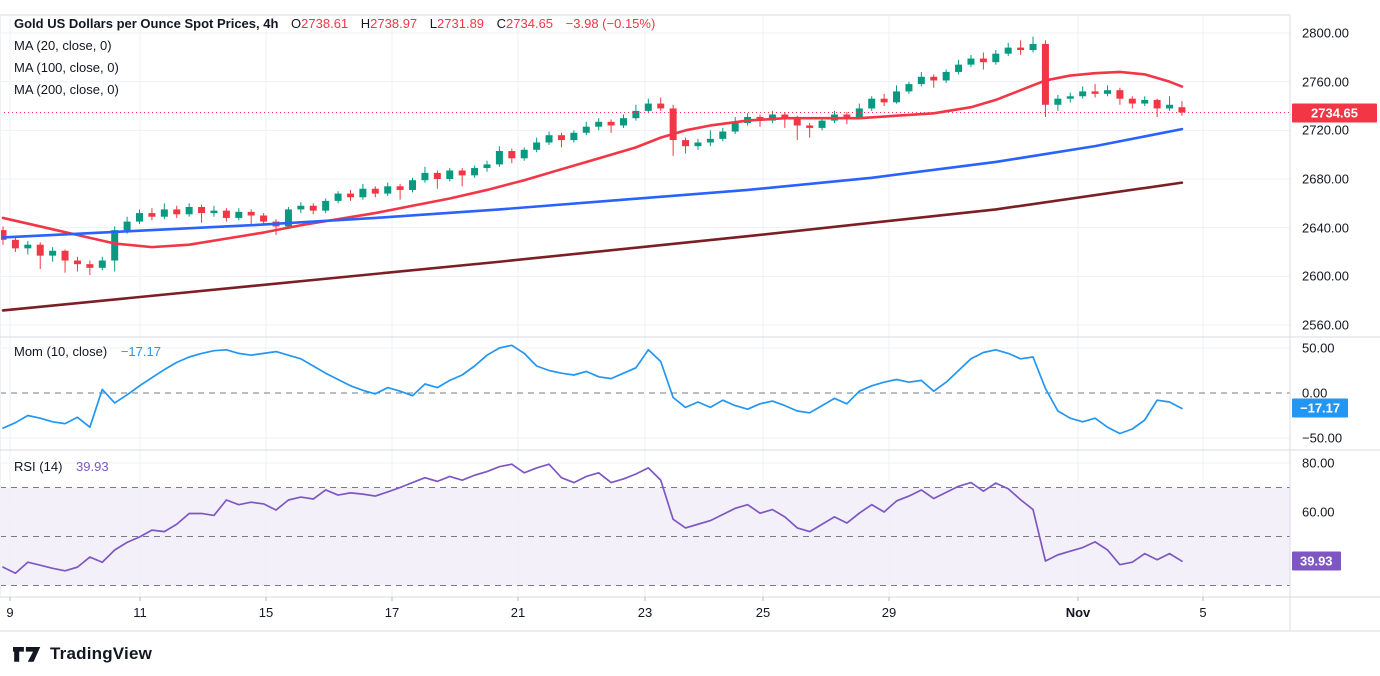 Image resolution: width=1380 pixels, height=676 pixels. I want to click on ohlc-low-key: L, so click(433, 23).